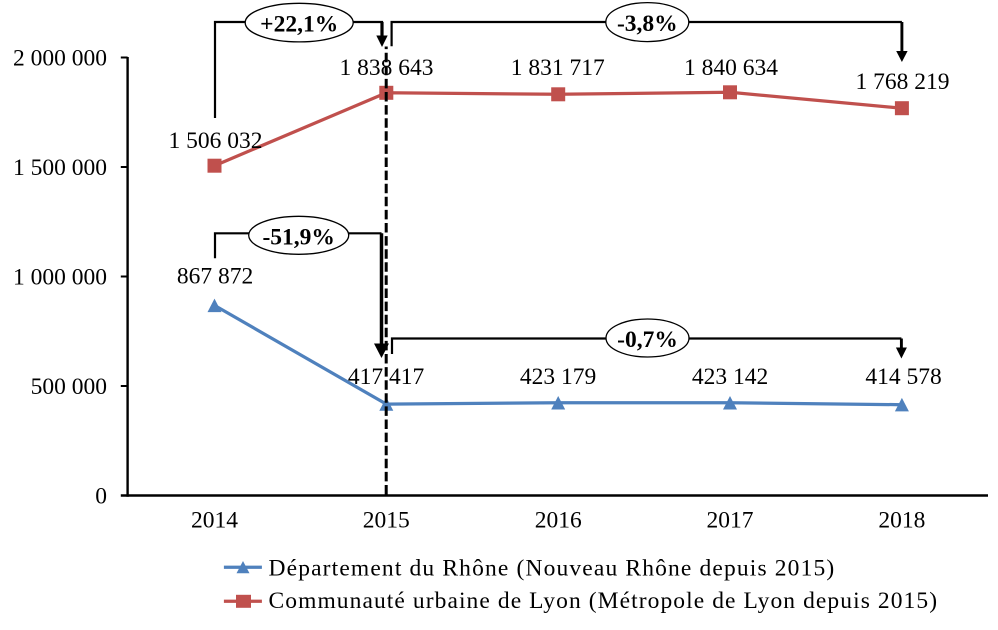 Image resolution: width=998 pixels, height=630 pixels. What do you see at coordinates (60, 58) in the screenshot?
I see `svg-text: 2 000 000` at bounding box center [60, 58].